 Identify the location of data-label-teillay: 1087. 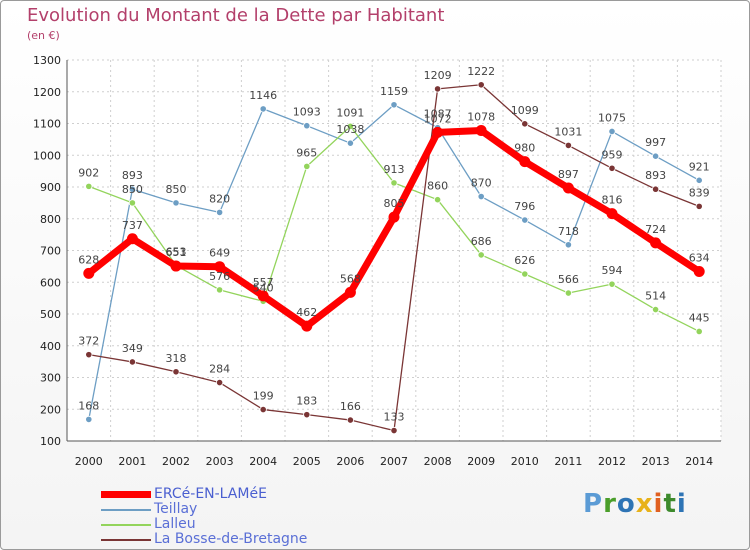
(438, 114).